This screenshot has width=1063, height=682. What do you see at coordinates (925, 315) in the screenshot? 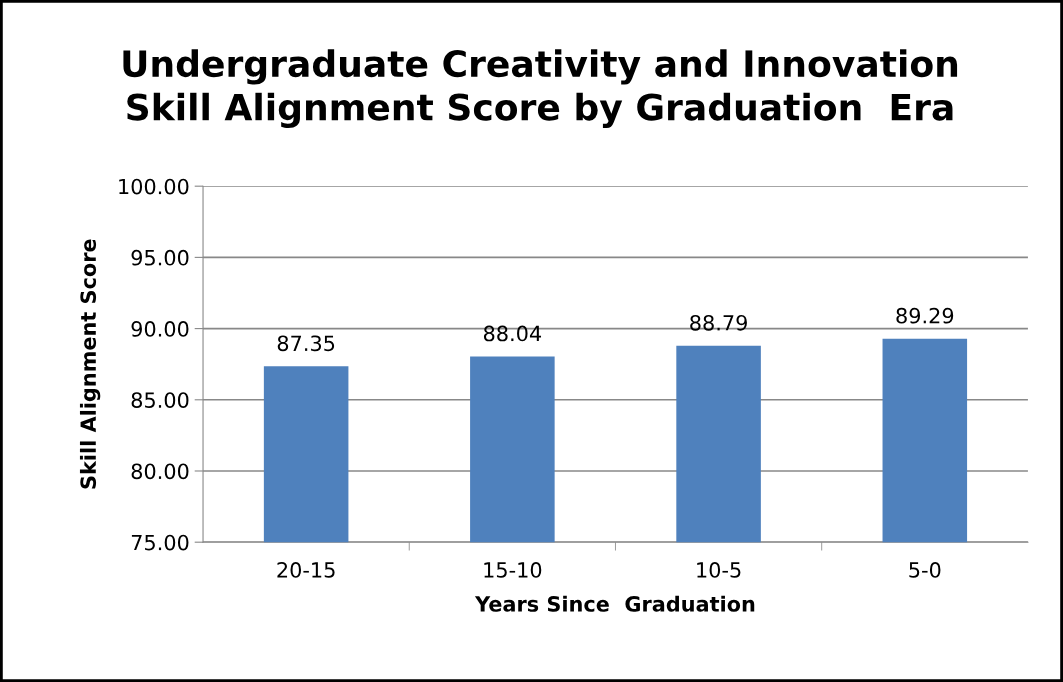
I see `data-label: 89.29` at bounding box center [925, 315].